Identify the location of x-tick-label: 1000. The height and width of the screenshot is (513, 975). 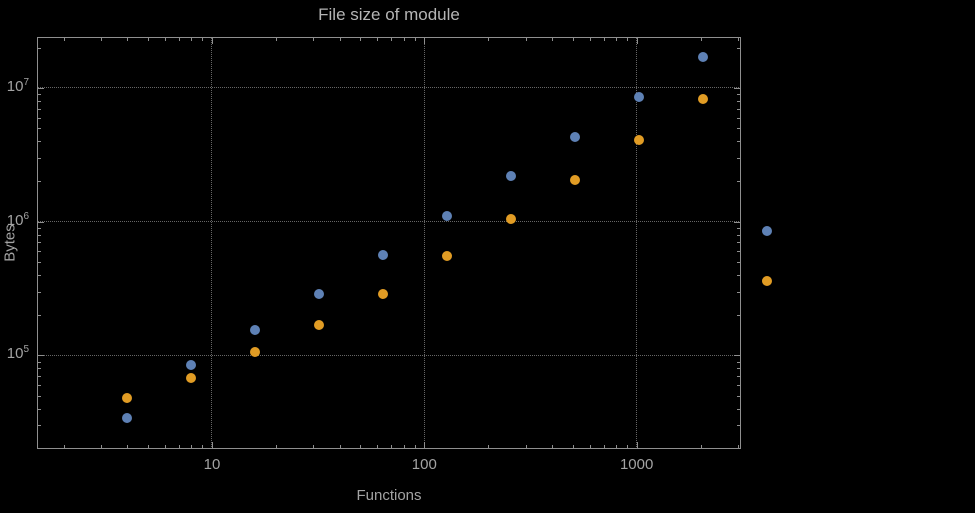
(636, 464).